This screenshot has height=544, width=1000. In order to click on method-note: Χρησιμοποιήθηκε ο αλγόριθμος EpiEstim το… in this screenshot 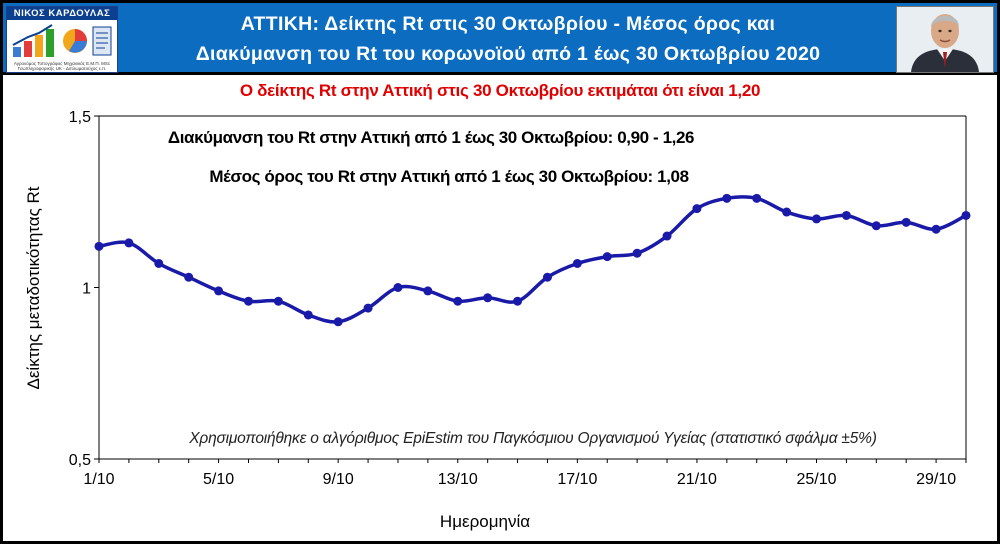, I will do `click(532, 438)`.